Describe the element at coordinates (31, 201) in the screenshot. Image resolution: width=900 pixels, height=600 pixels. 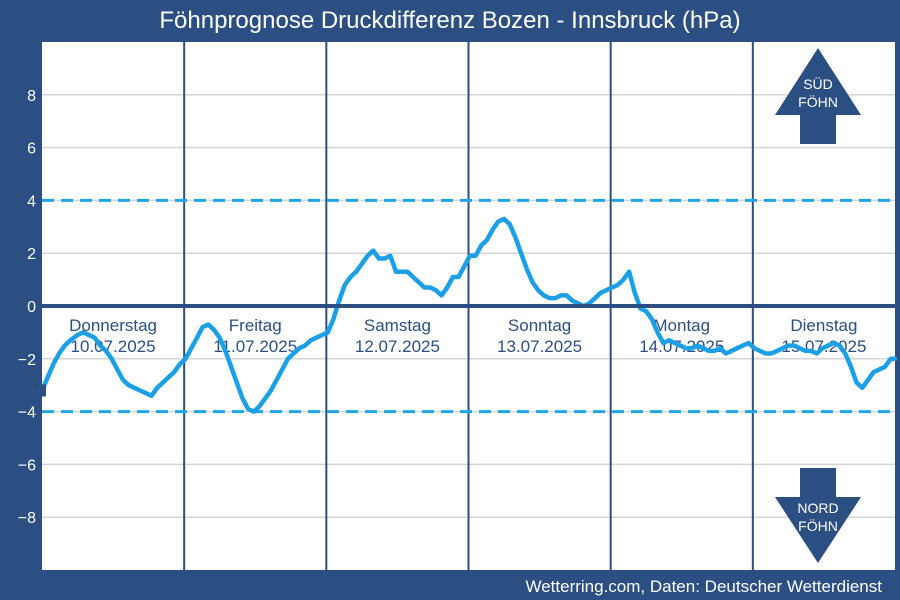
I see `y-tick-label: 4` at that location.